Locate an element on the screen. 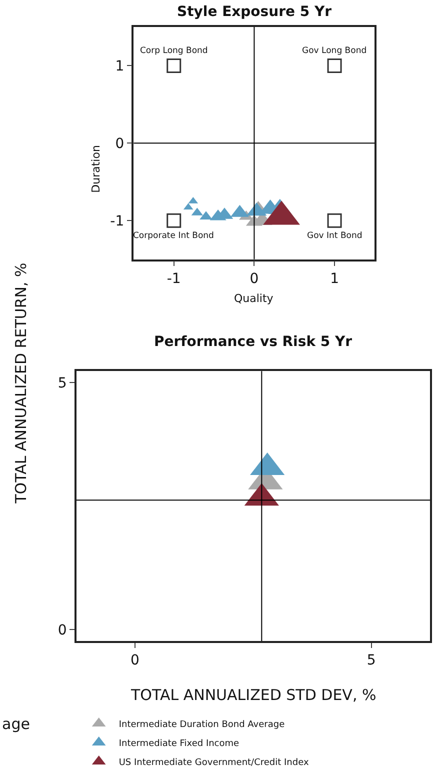  y-tick-label: 1 is located at coordinates (119, 66).